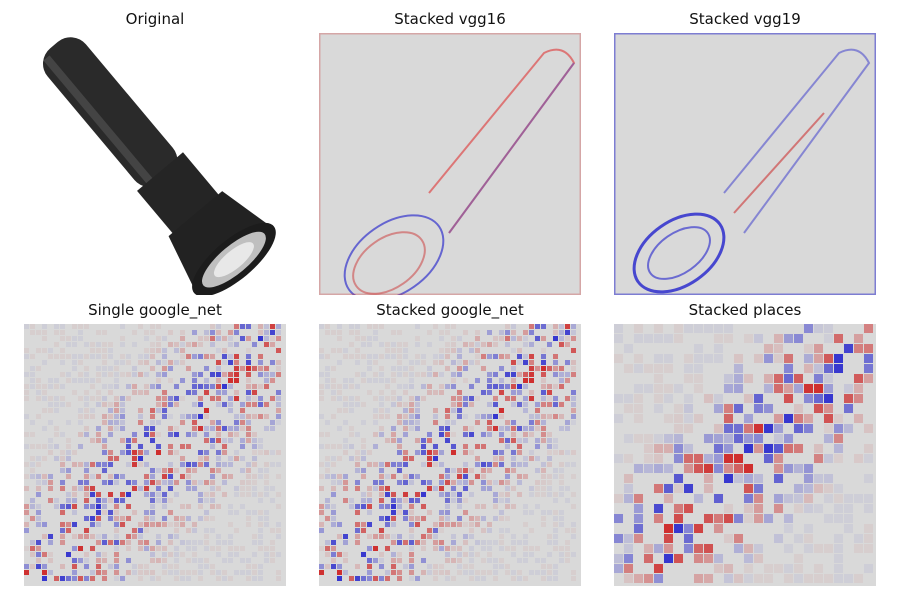 The height and width of the screenshot is (600, 900). Describe the element at coordinates (155, 19) in the screenshot. I see `panel-title-original: Original` at that location.